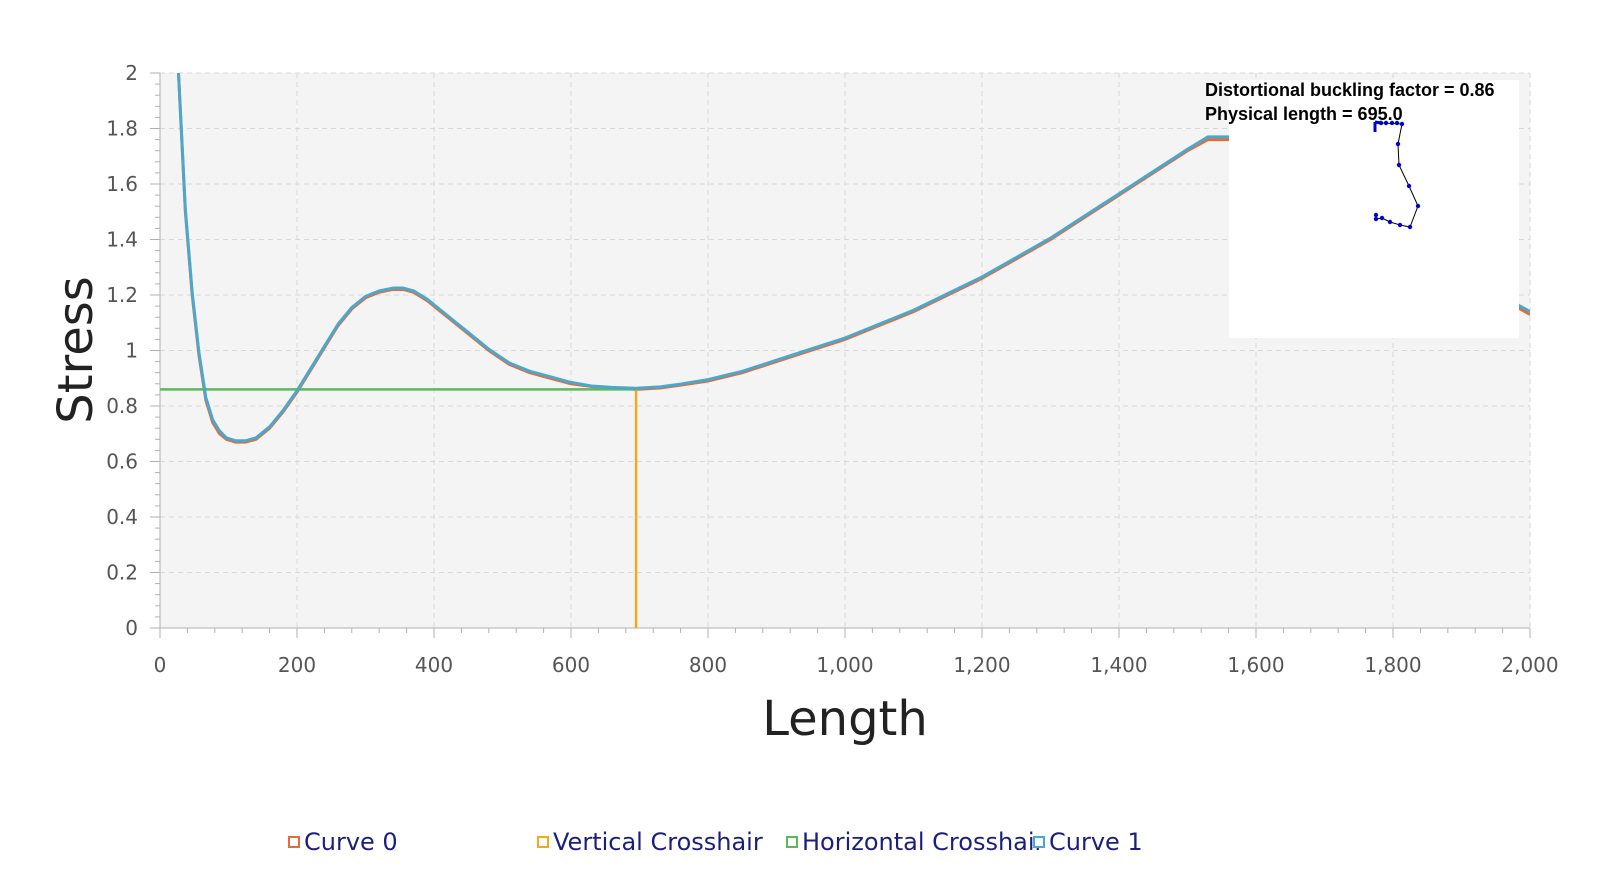 The image size is (1620, 896). What do you see at coordinates (160, 665) in the screenshot?
I see `x-tick-label: 0` at bounding box center [160, 665].